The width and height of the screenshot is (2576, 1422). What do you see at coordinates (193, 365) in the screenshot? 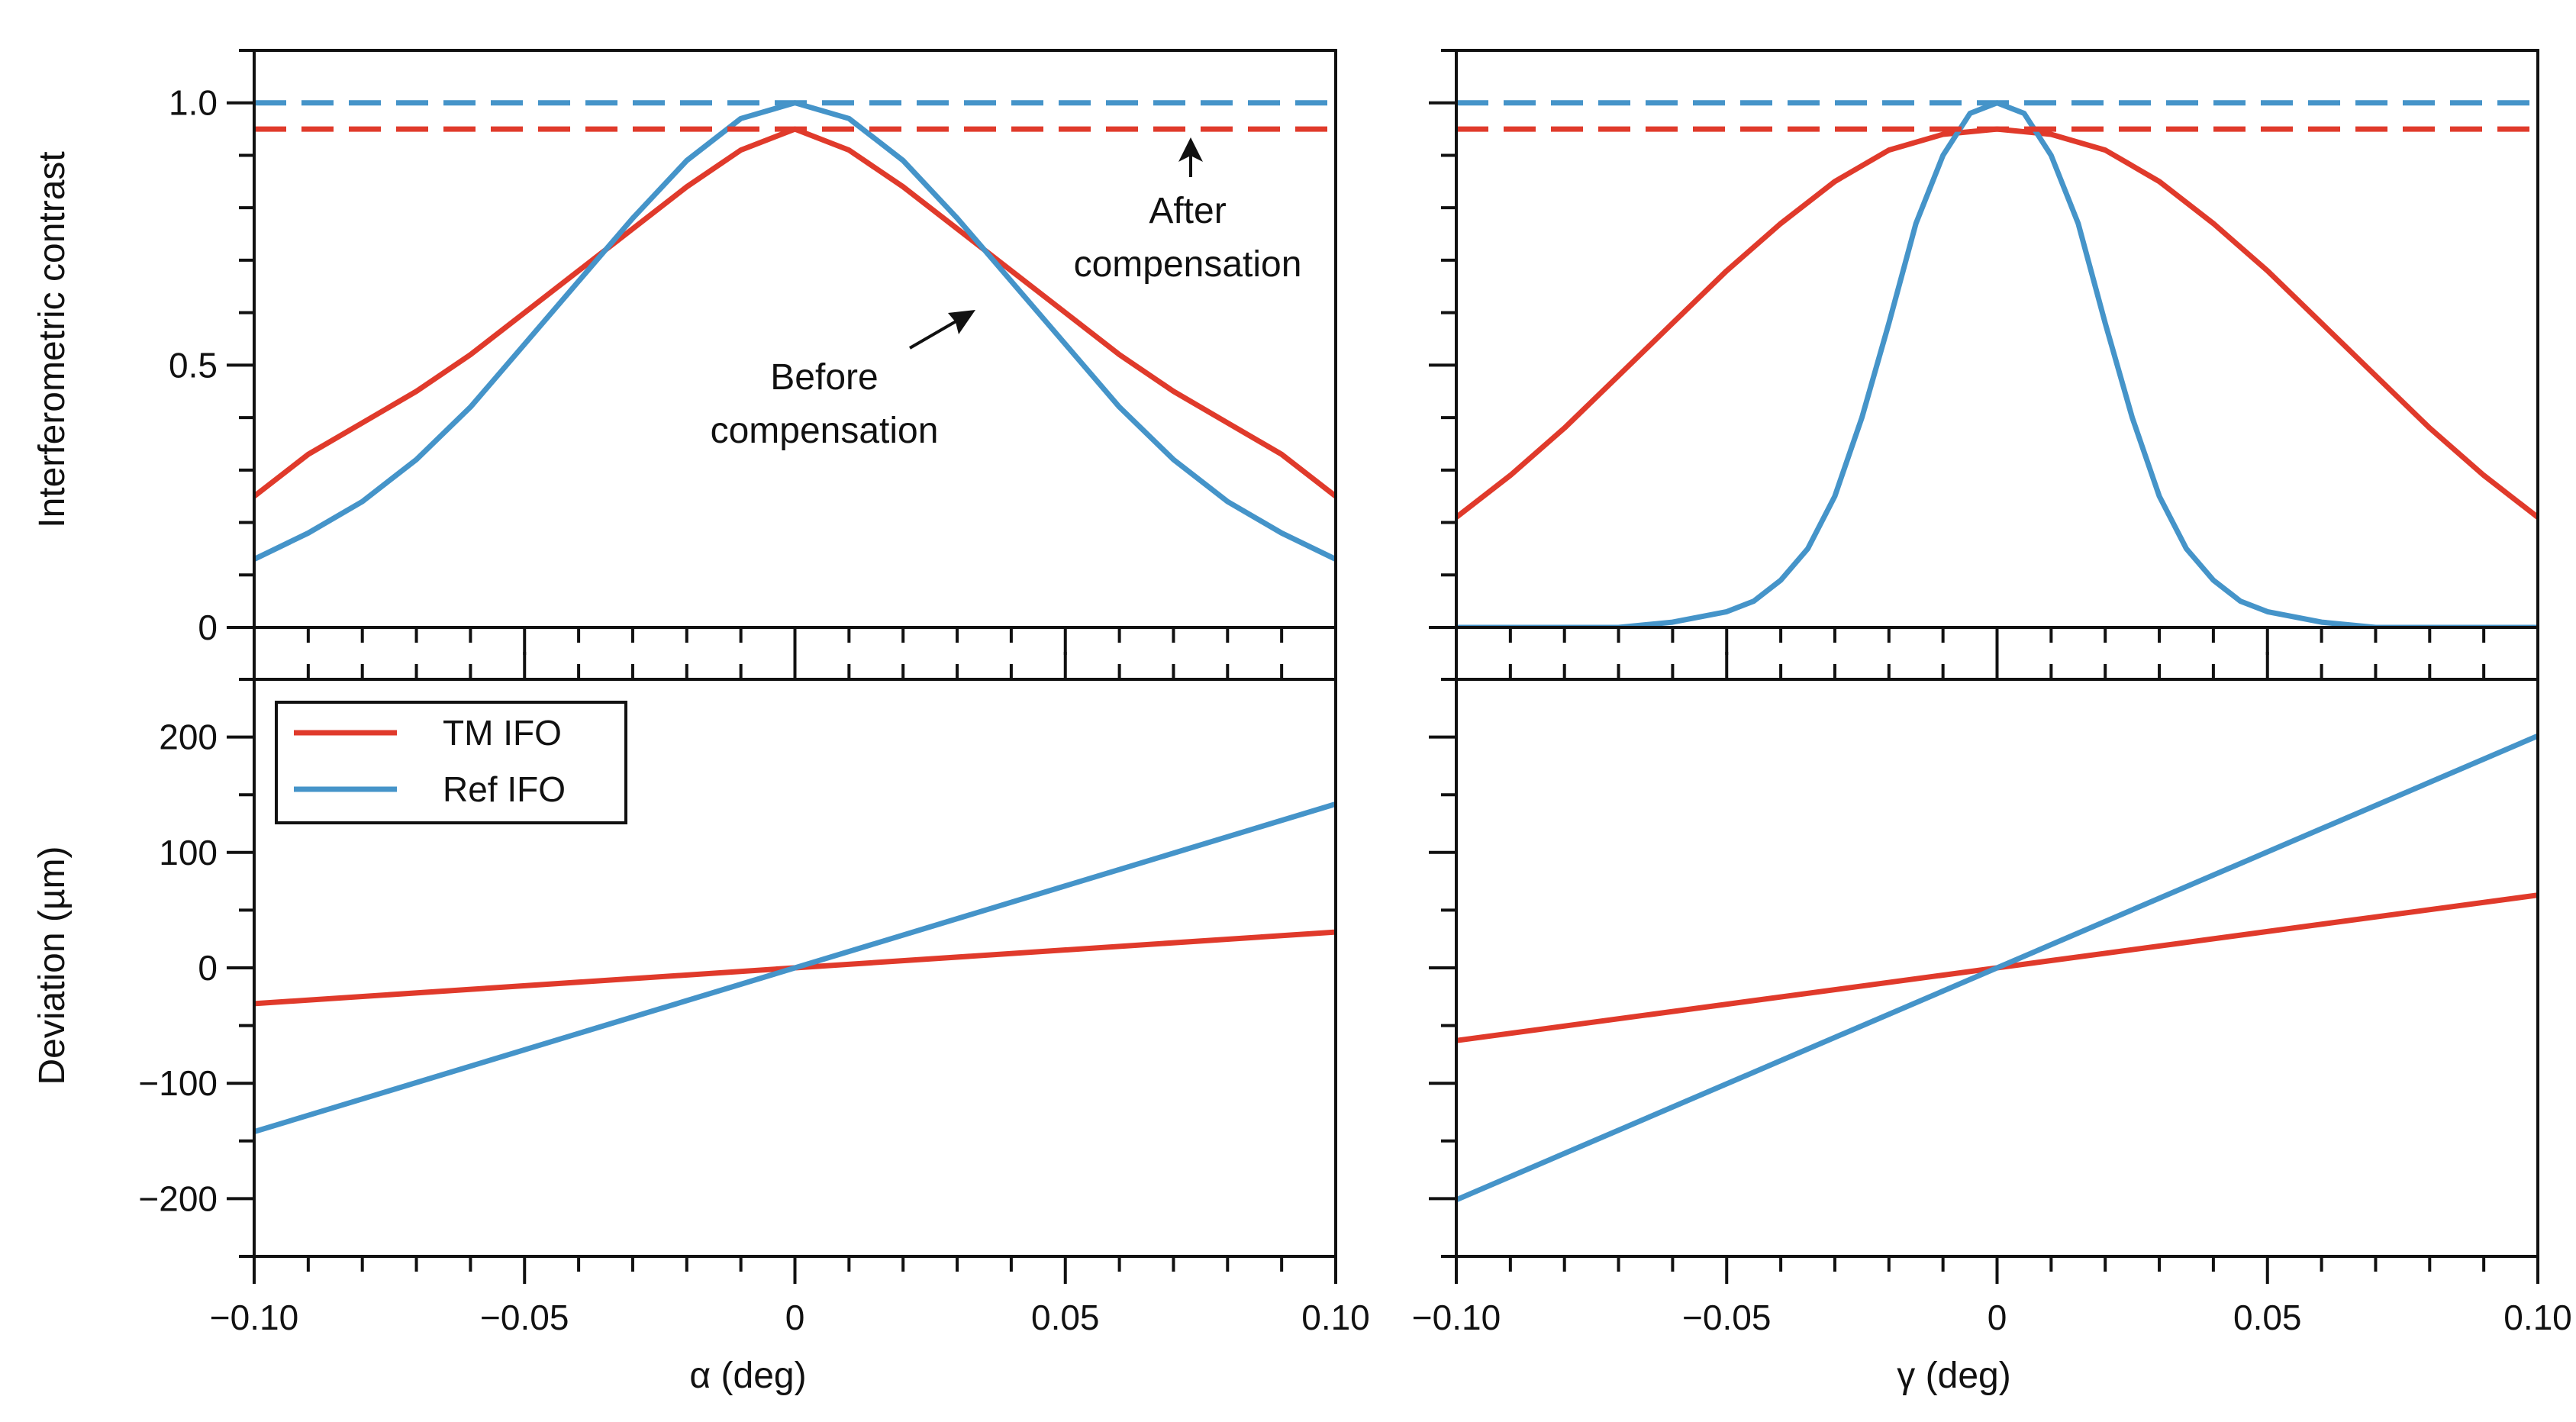
I see `y-tick-label: 0.5` at bounding box center [193, 365].